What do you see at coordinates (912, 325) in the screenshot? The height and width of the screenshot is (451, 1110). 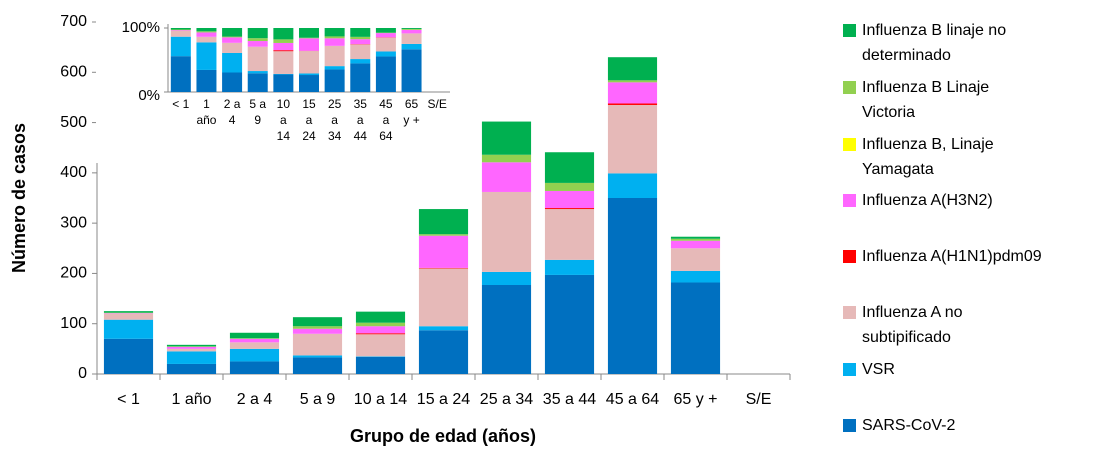 I see `legend-label: Influenza A no subtipificado` at bounding box center [912, 325].